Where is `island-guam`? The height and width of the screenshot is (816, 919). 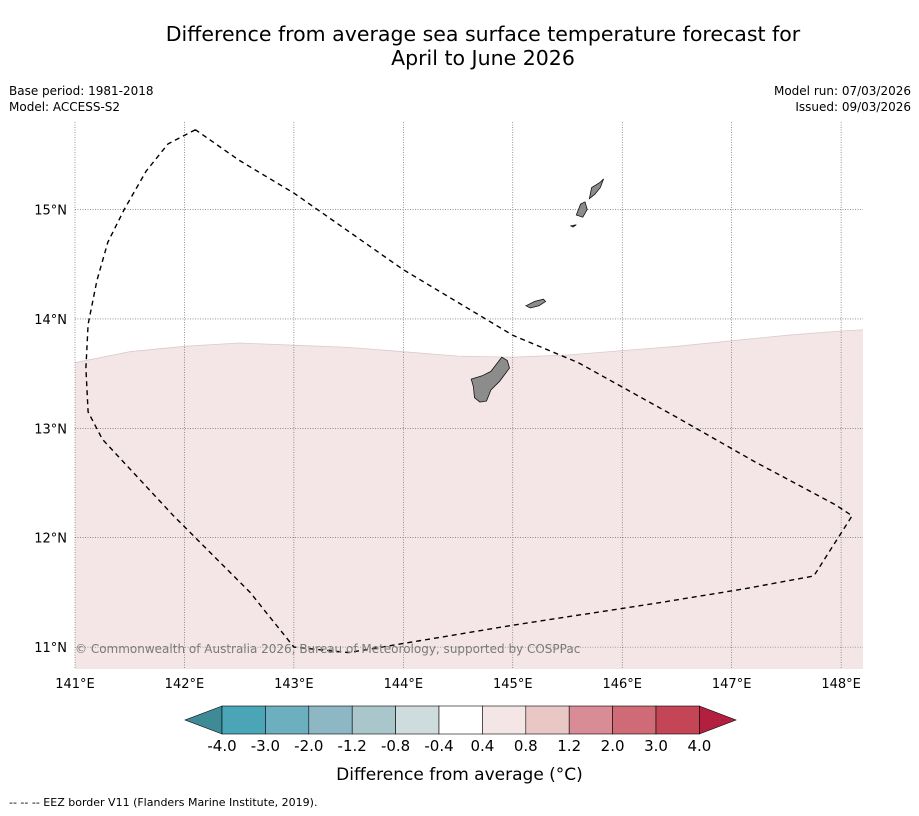 island-guam is located at coordinates (490, 379).